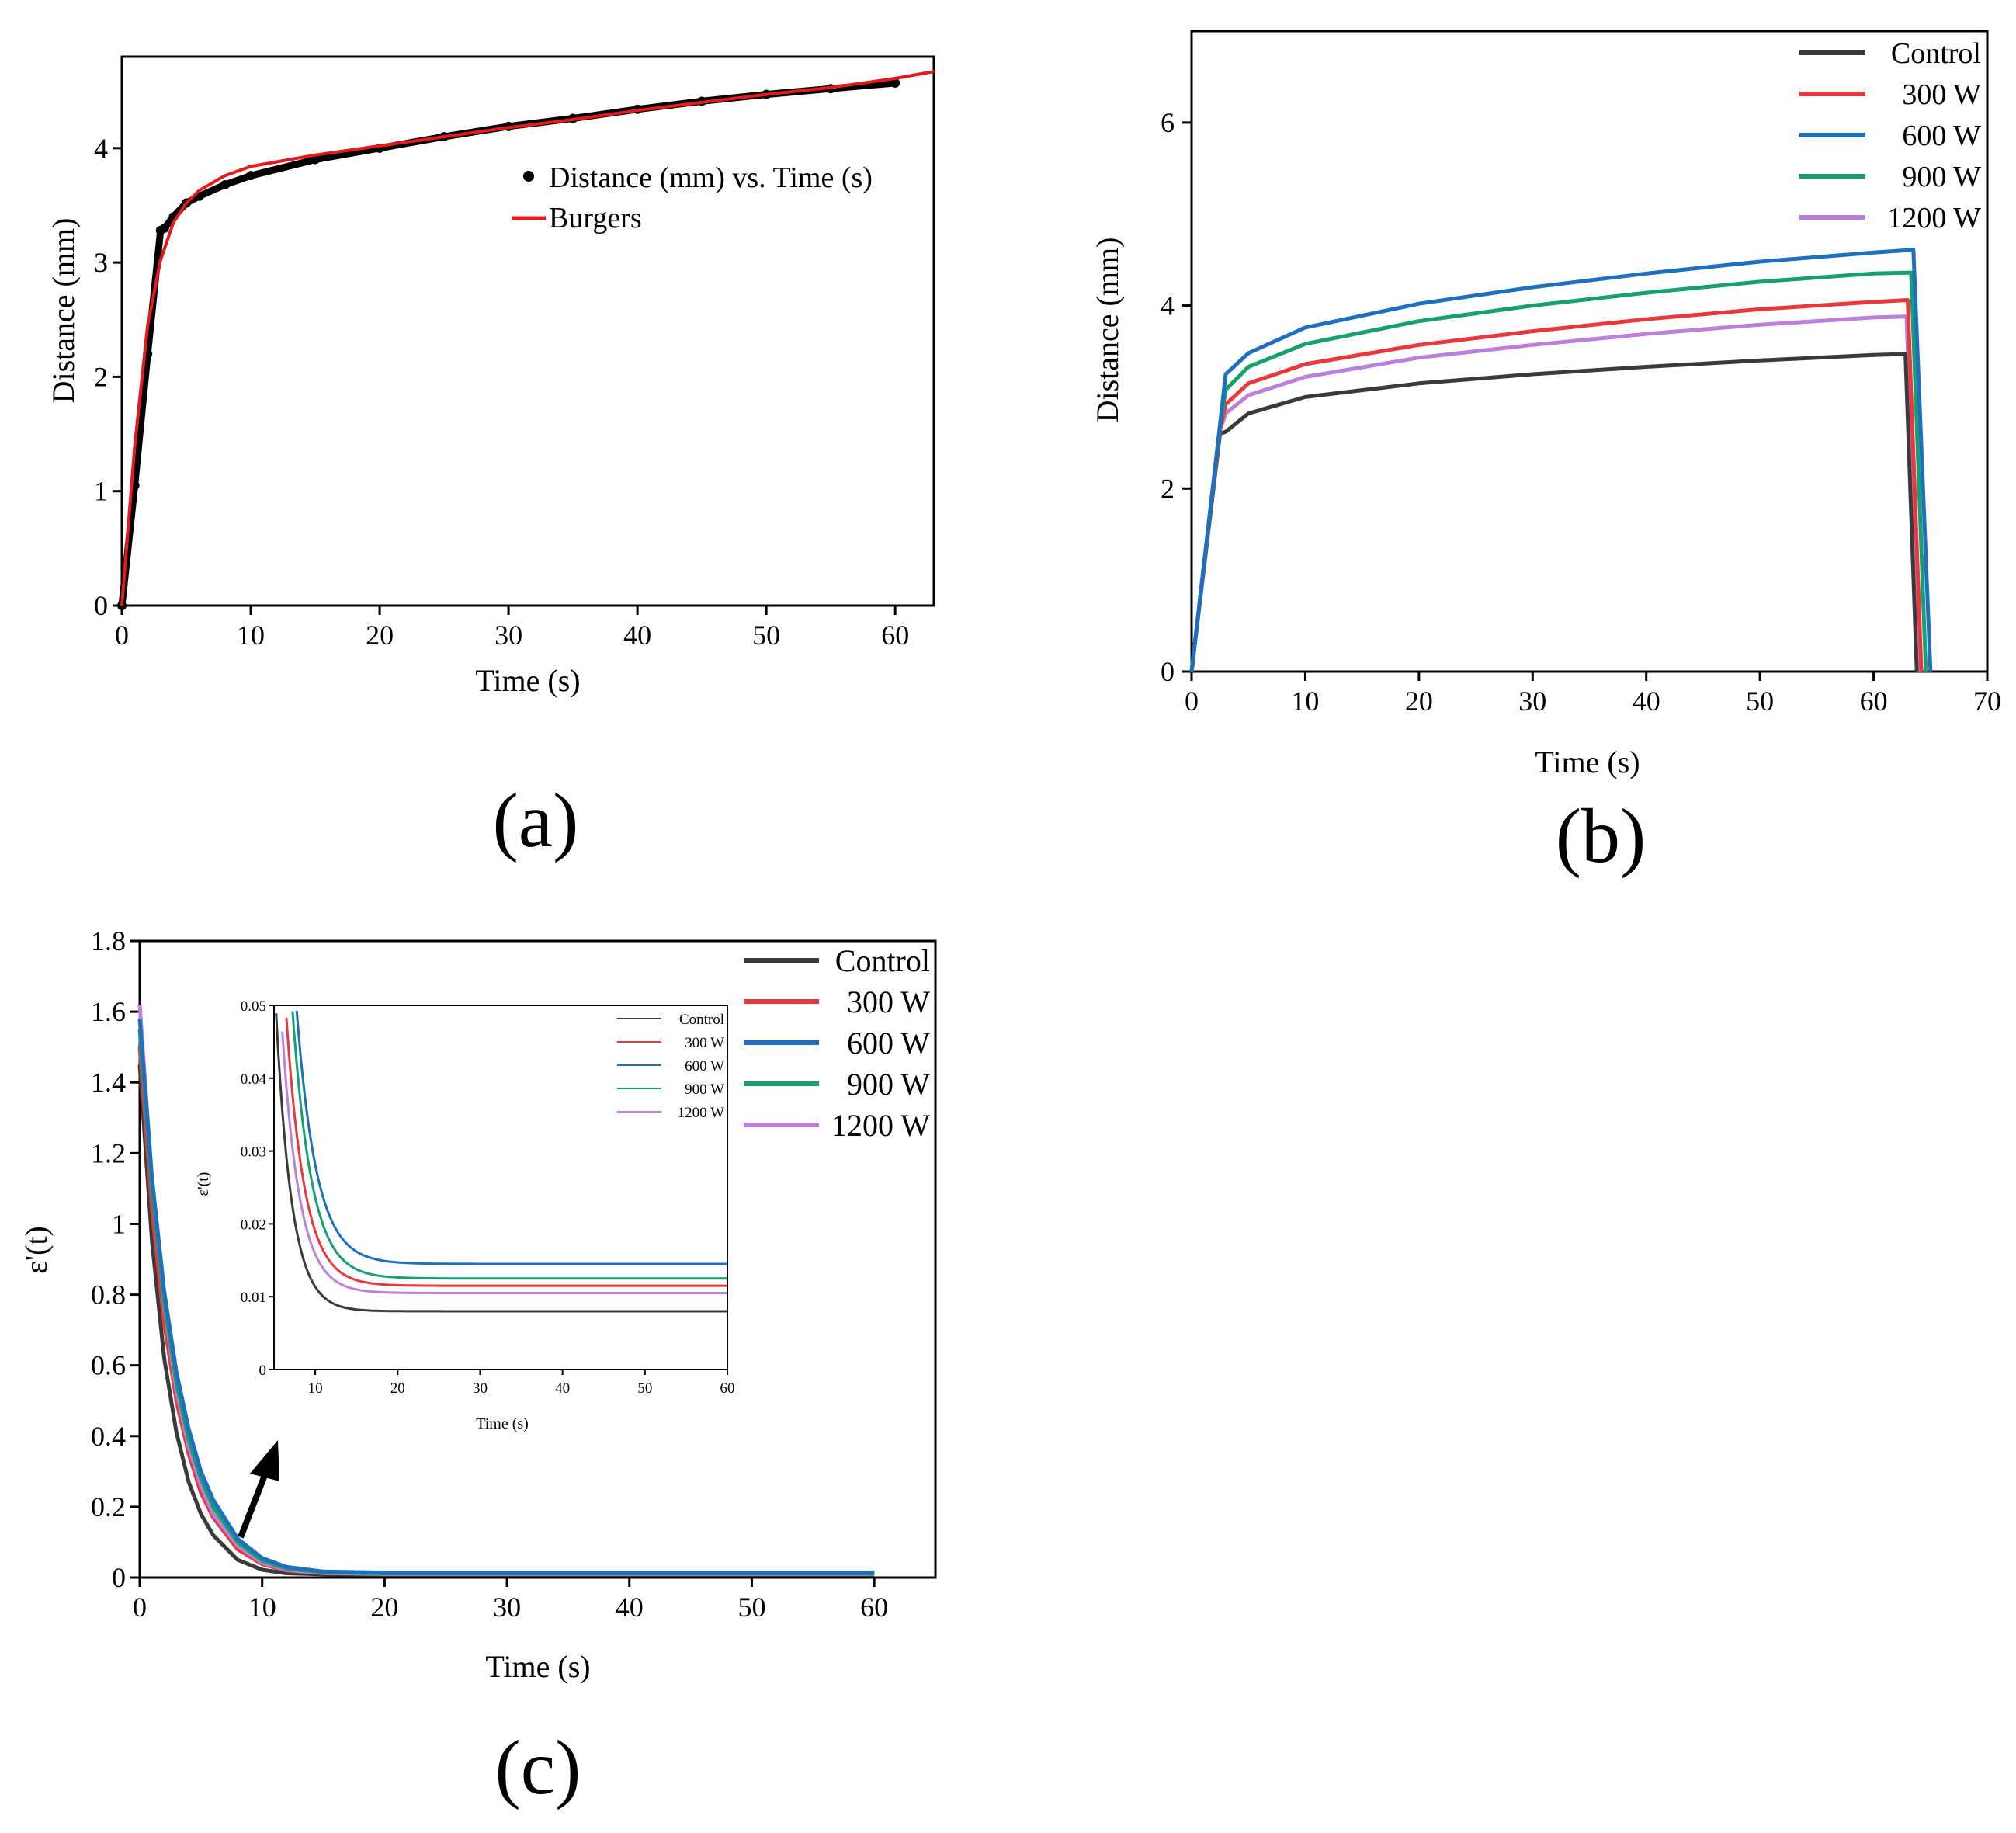 The height and width of the screenshot is (1833, 2016). Describe the element at coordinates (315, 1388) in the screenshot. I see `inset-x-tick-label: 10` at that location.